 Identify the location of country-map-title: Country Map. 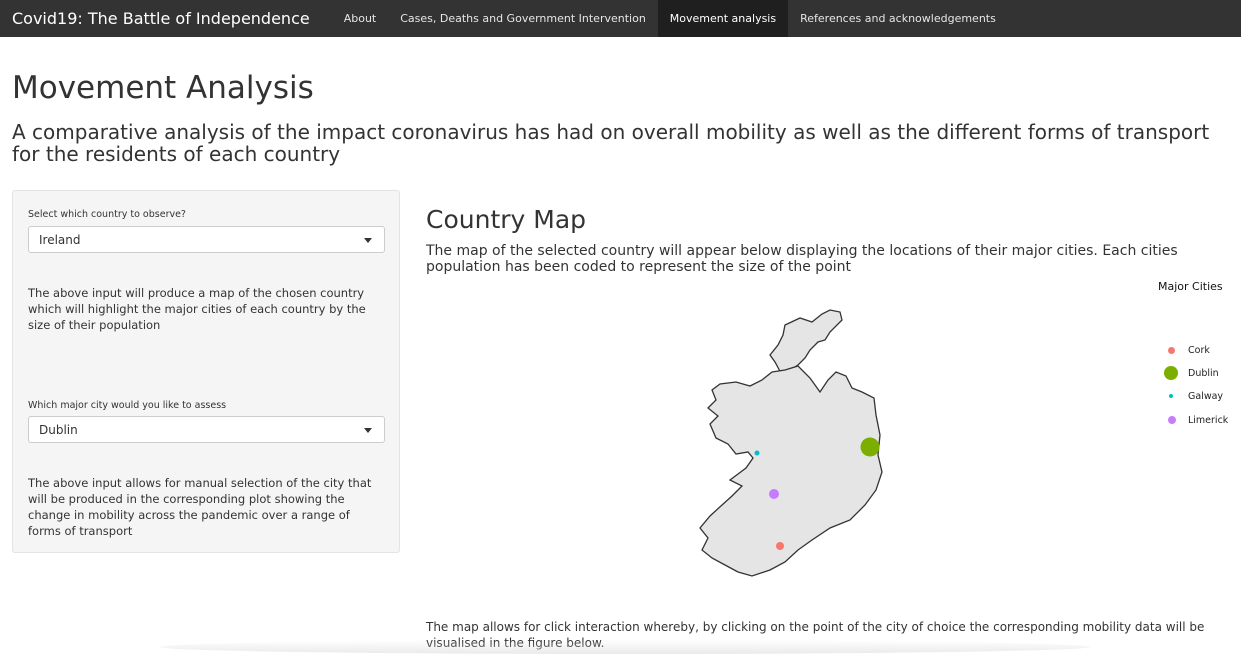
(506, 219).